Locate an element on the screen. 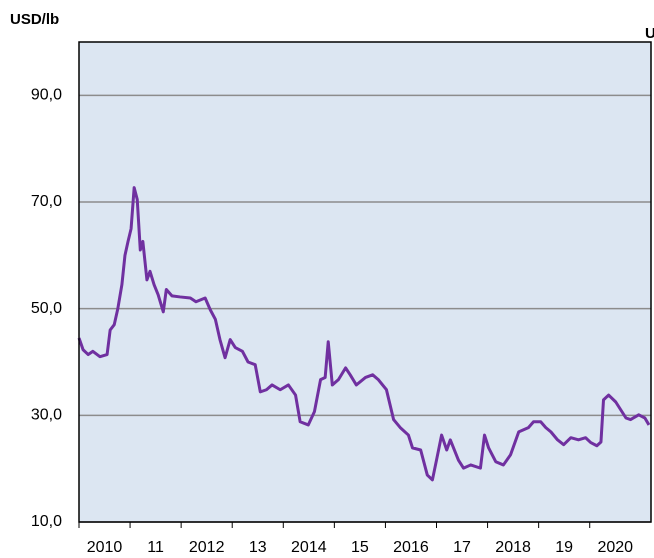 The width and height of the screenshot is (654, 558). y-axis-label: USD/lb is located at coordinates (34, 19).